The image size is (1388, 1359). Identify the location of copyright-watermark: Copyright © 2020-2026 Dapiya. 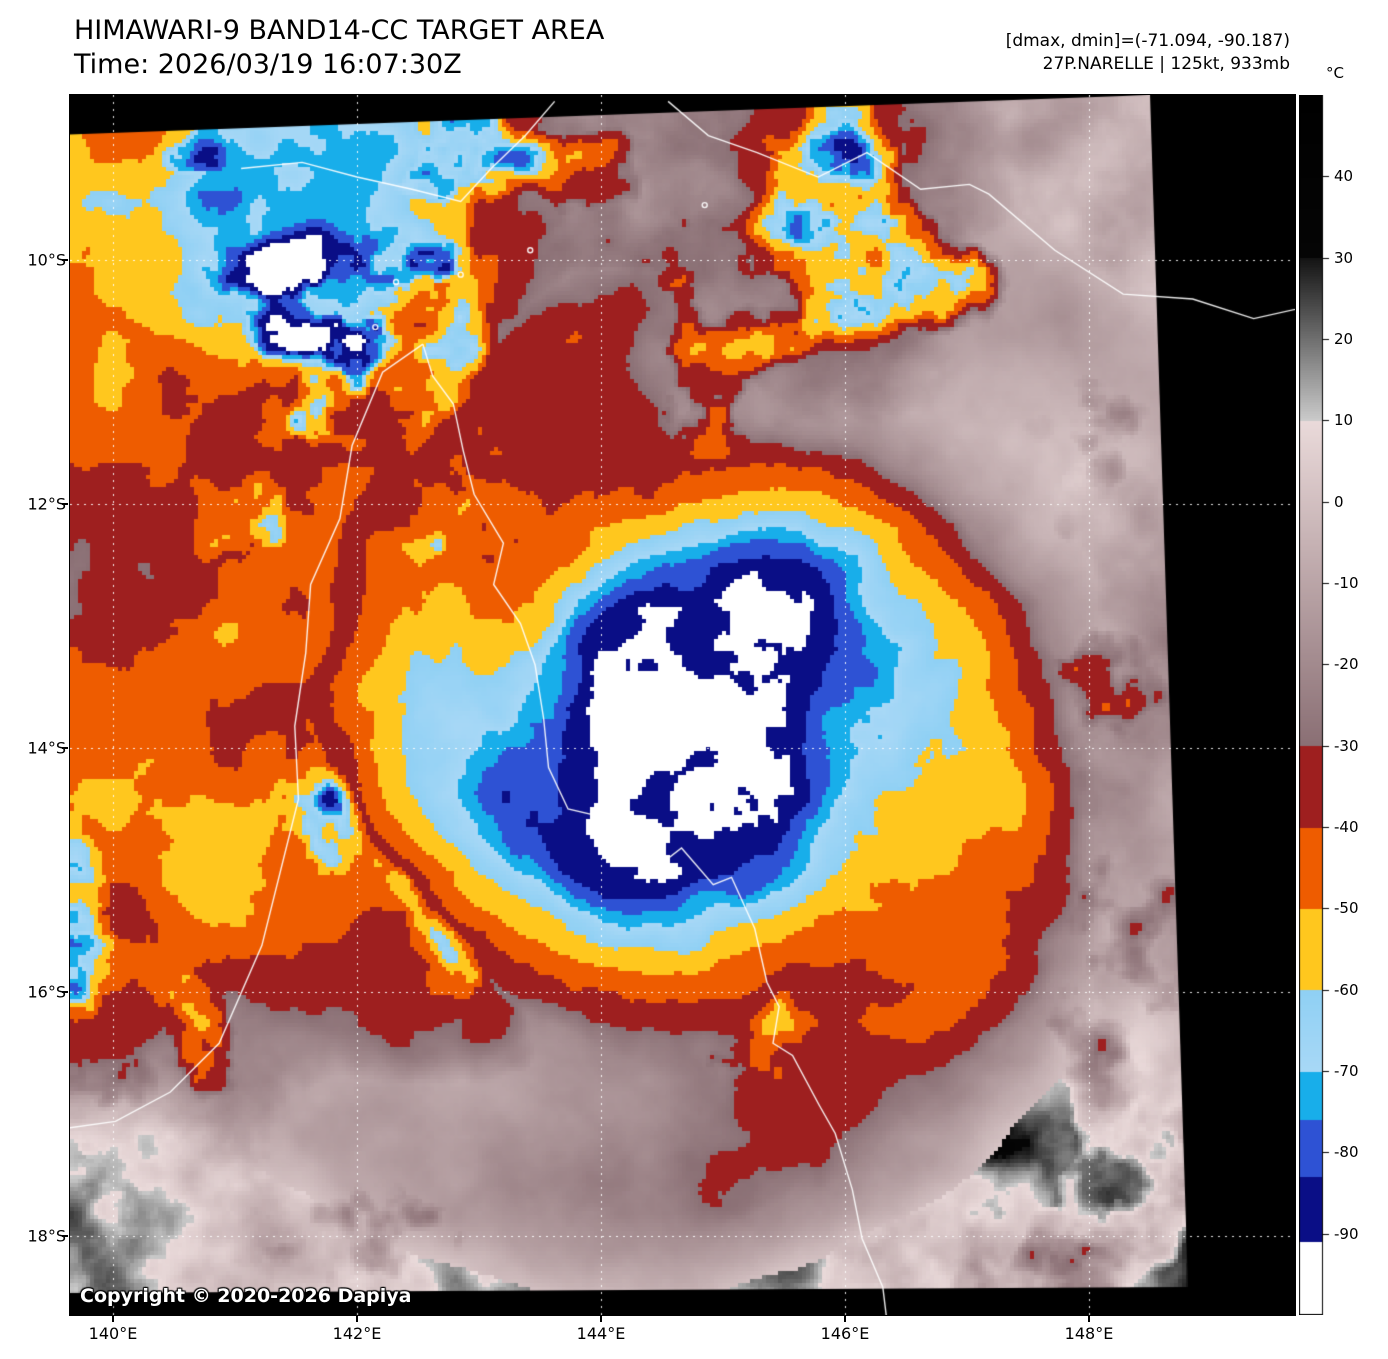
(246, 1296).